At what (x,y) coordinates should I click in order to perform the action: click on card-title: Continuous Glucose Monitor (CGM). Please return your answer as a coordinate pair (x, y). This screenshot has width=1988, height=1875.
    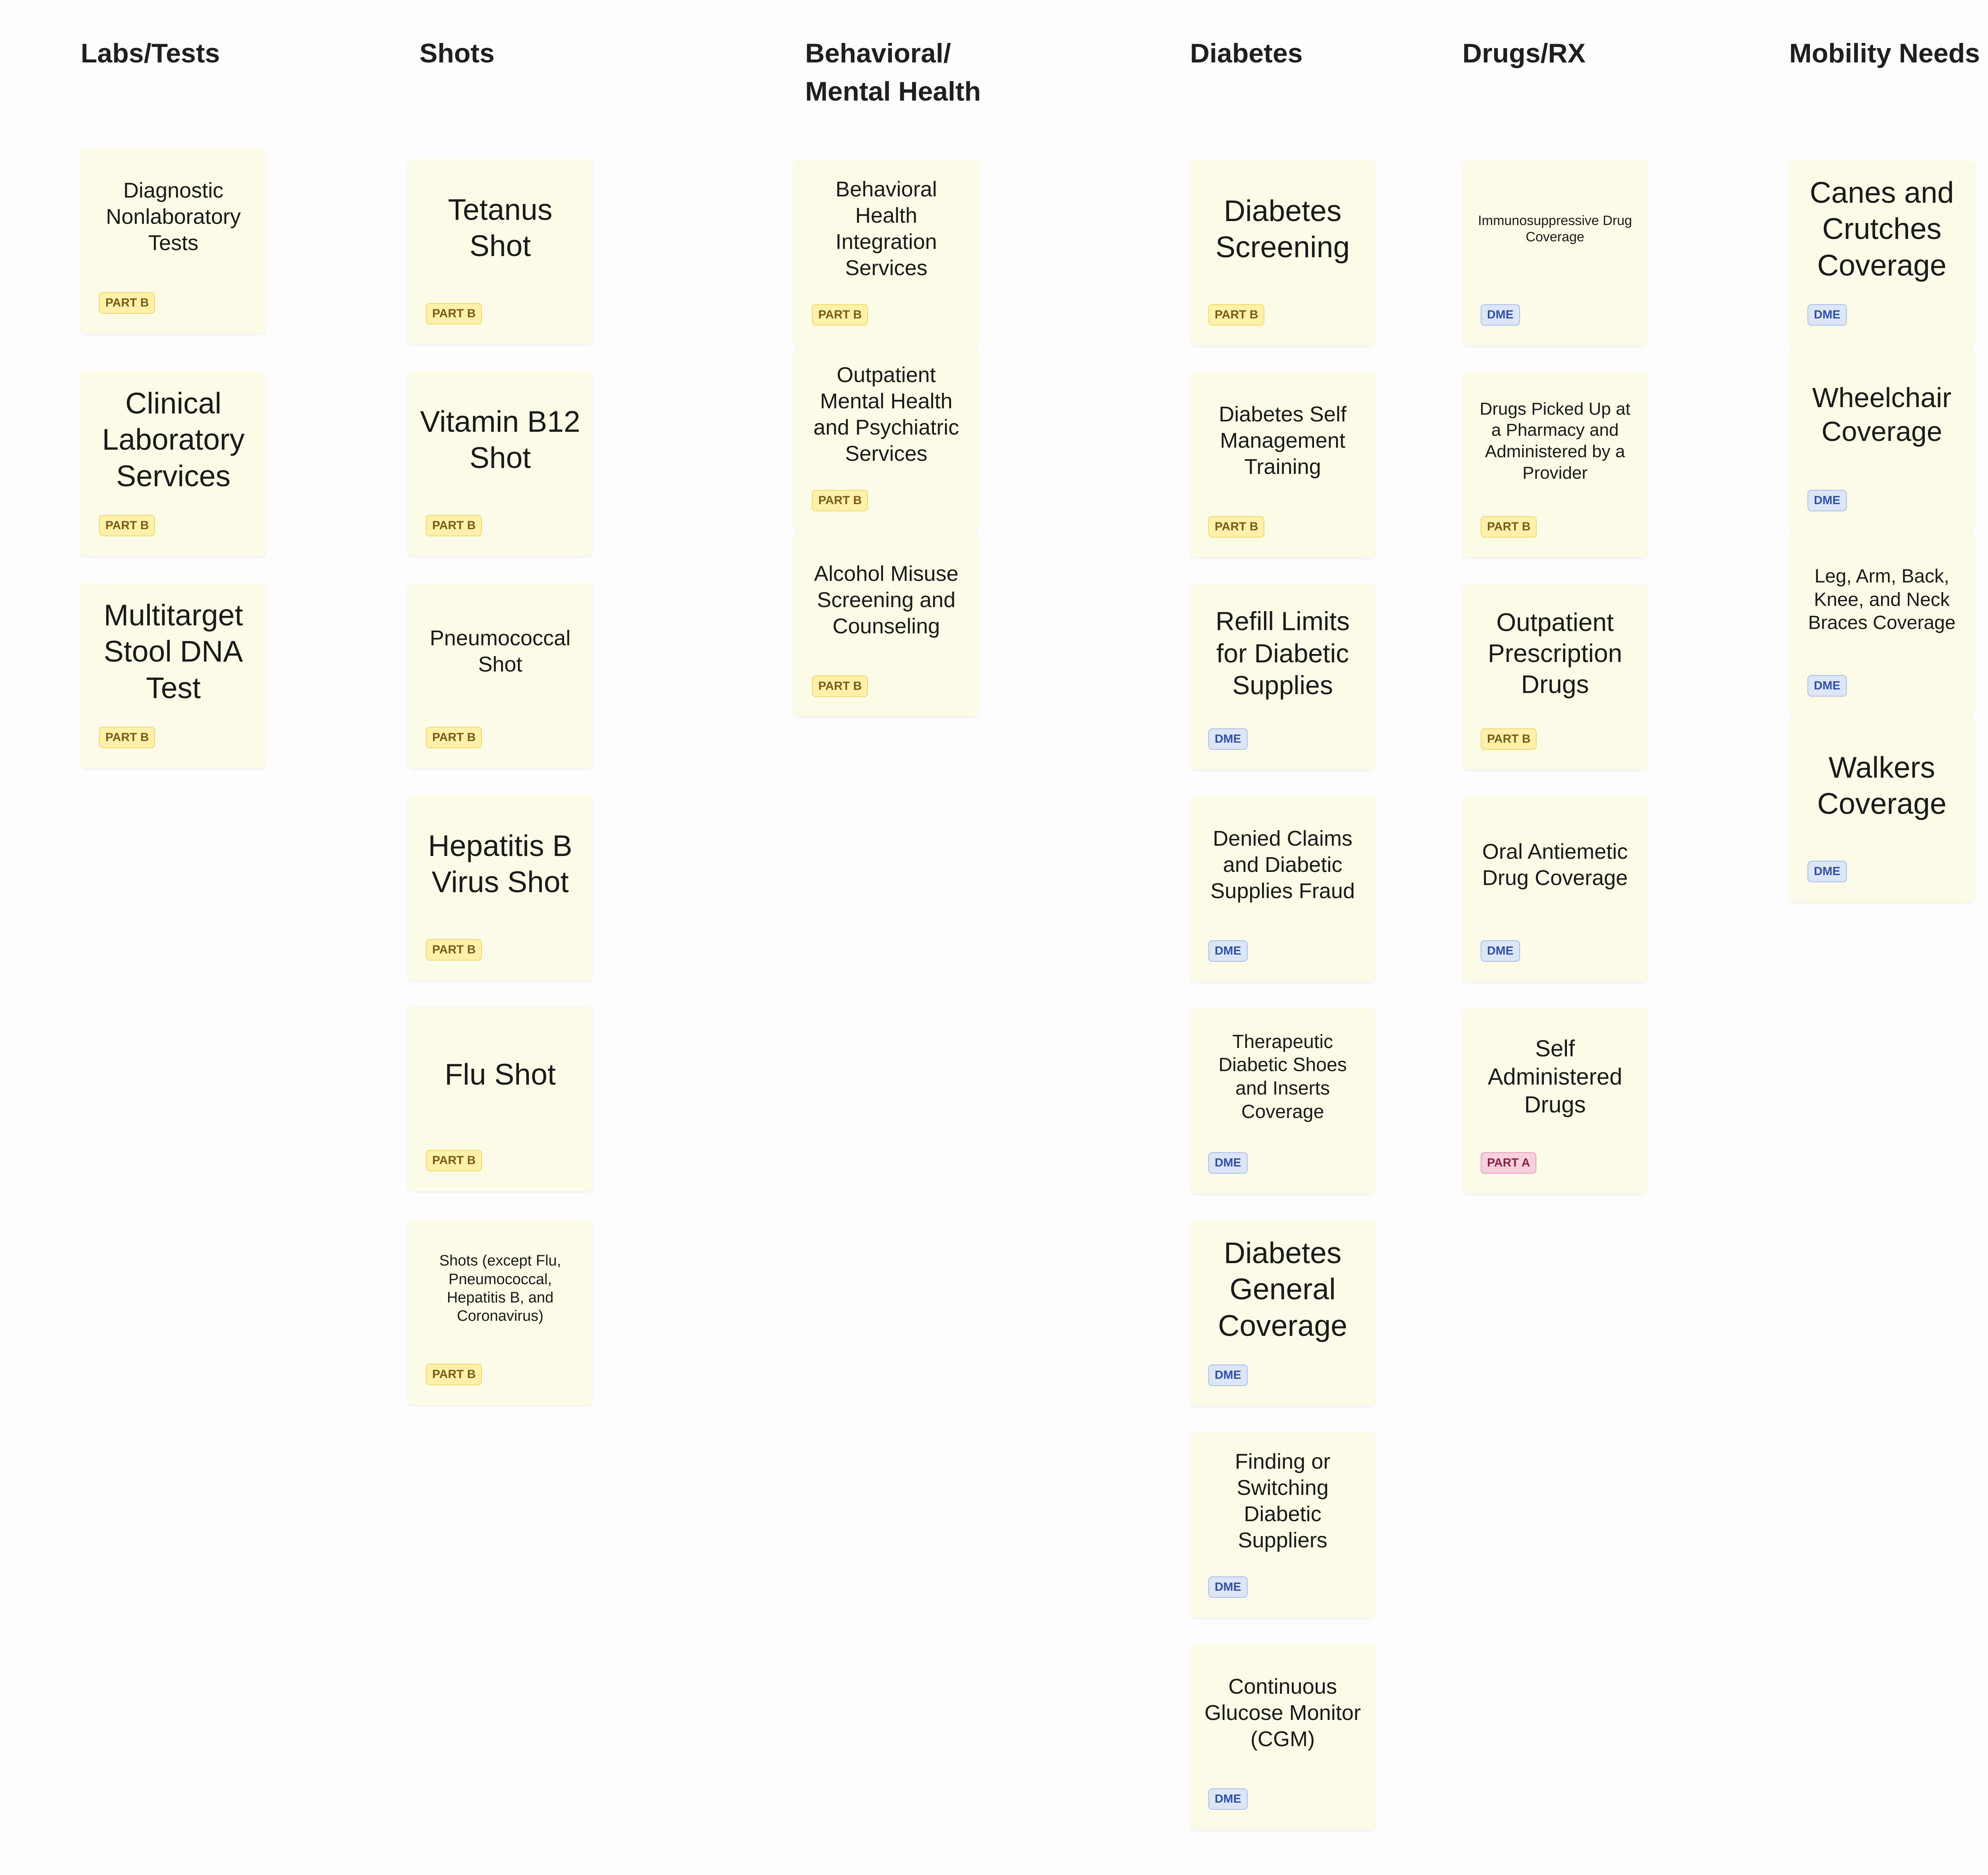
    Looking at the image, I should click on (1282, 1713).